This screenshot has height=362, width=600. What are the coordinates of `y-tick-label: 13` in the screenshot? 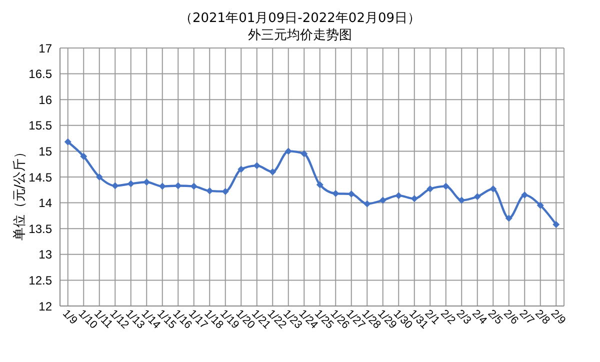 It's located at (45, 255).